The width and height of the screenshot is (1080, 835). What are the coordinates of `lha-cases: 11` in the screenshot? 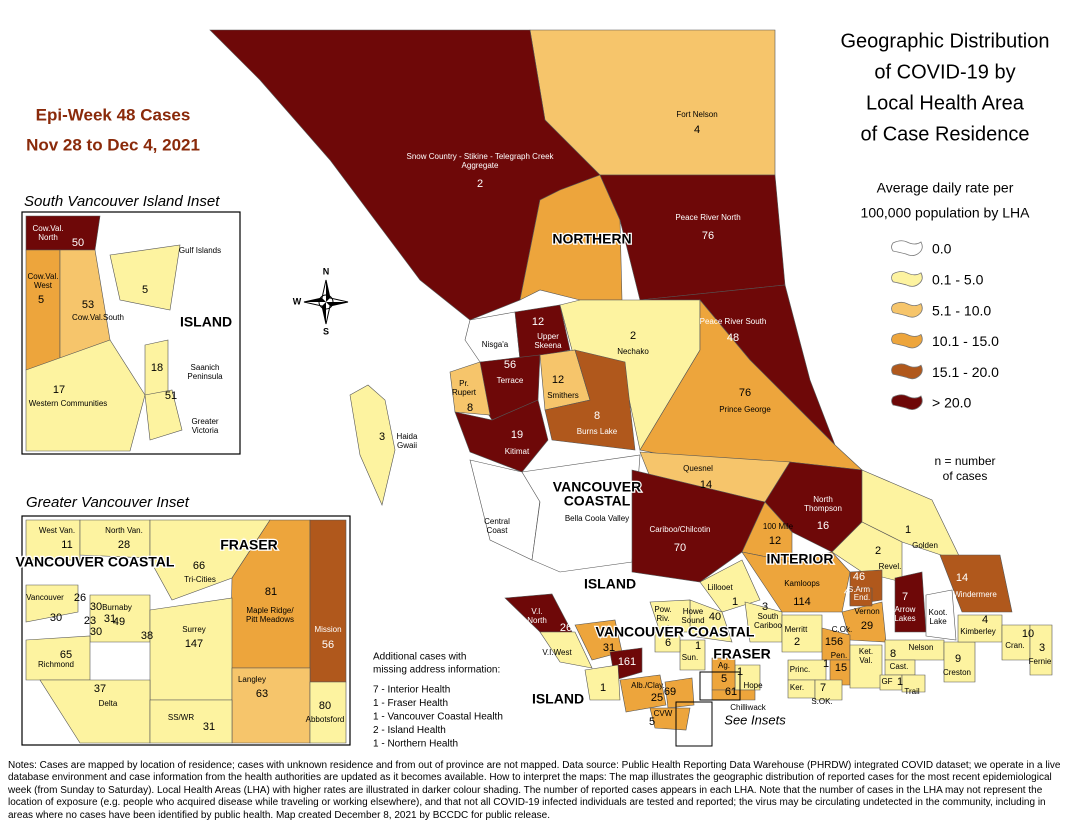 It's located at (66, 545).